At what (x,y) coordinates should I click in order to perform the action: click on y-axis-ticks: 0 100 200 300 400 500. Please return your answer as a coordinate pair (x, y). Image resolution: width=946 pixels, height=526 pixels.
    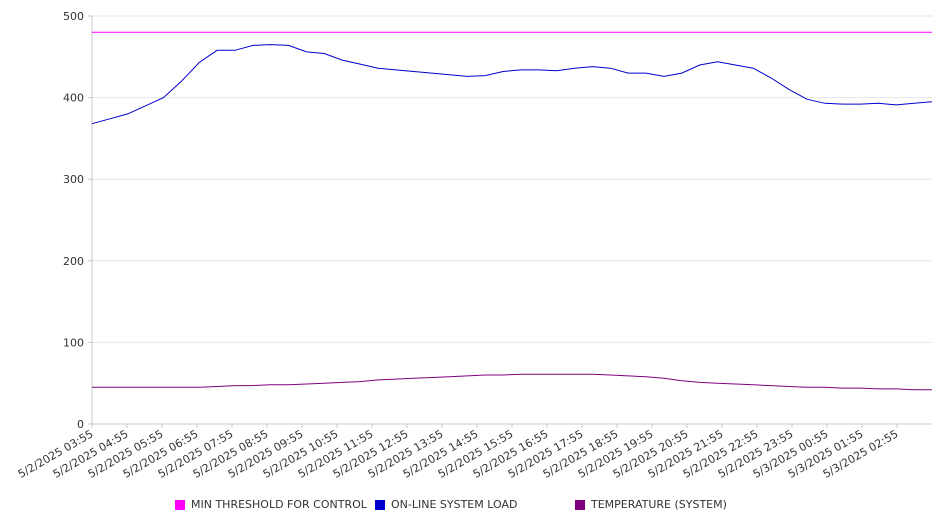
    Looking at the image, I should click on (77, 220).